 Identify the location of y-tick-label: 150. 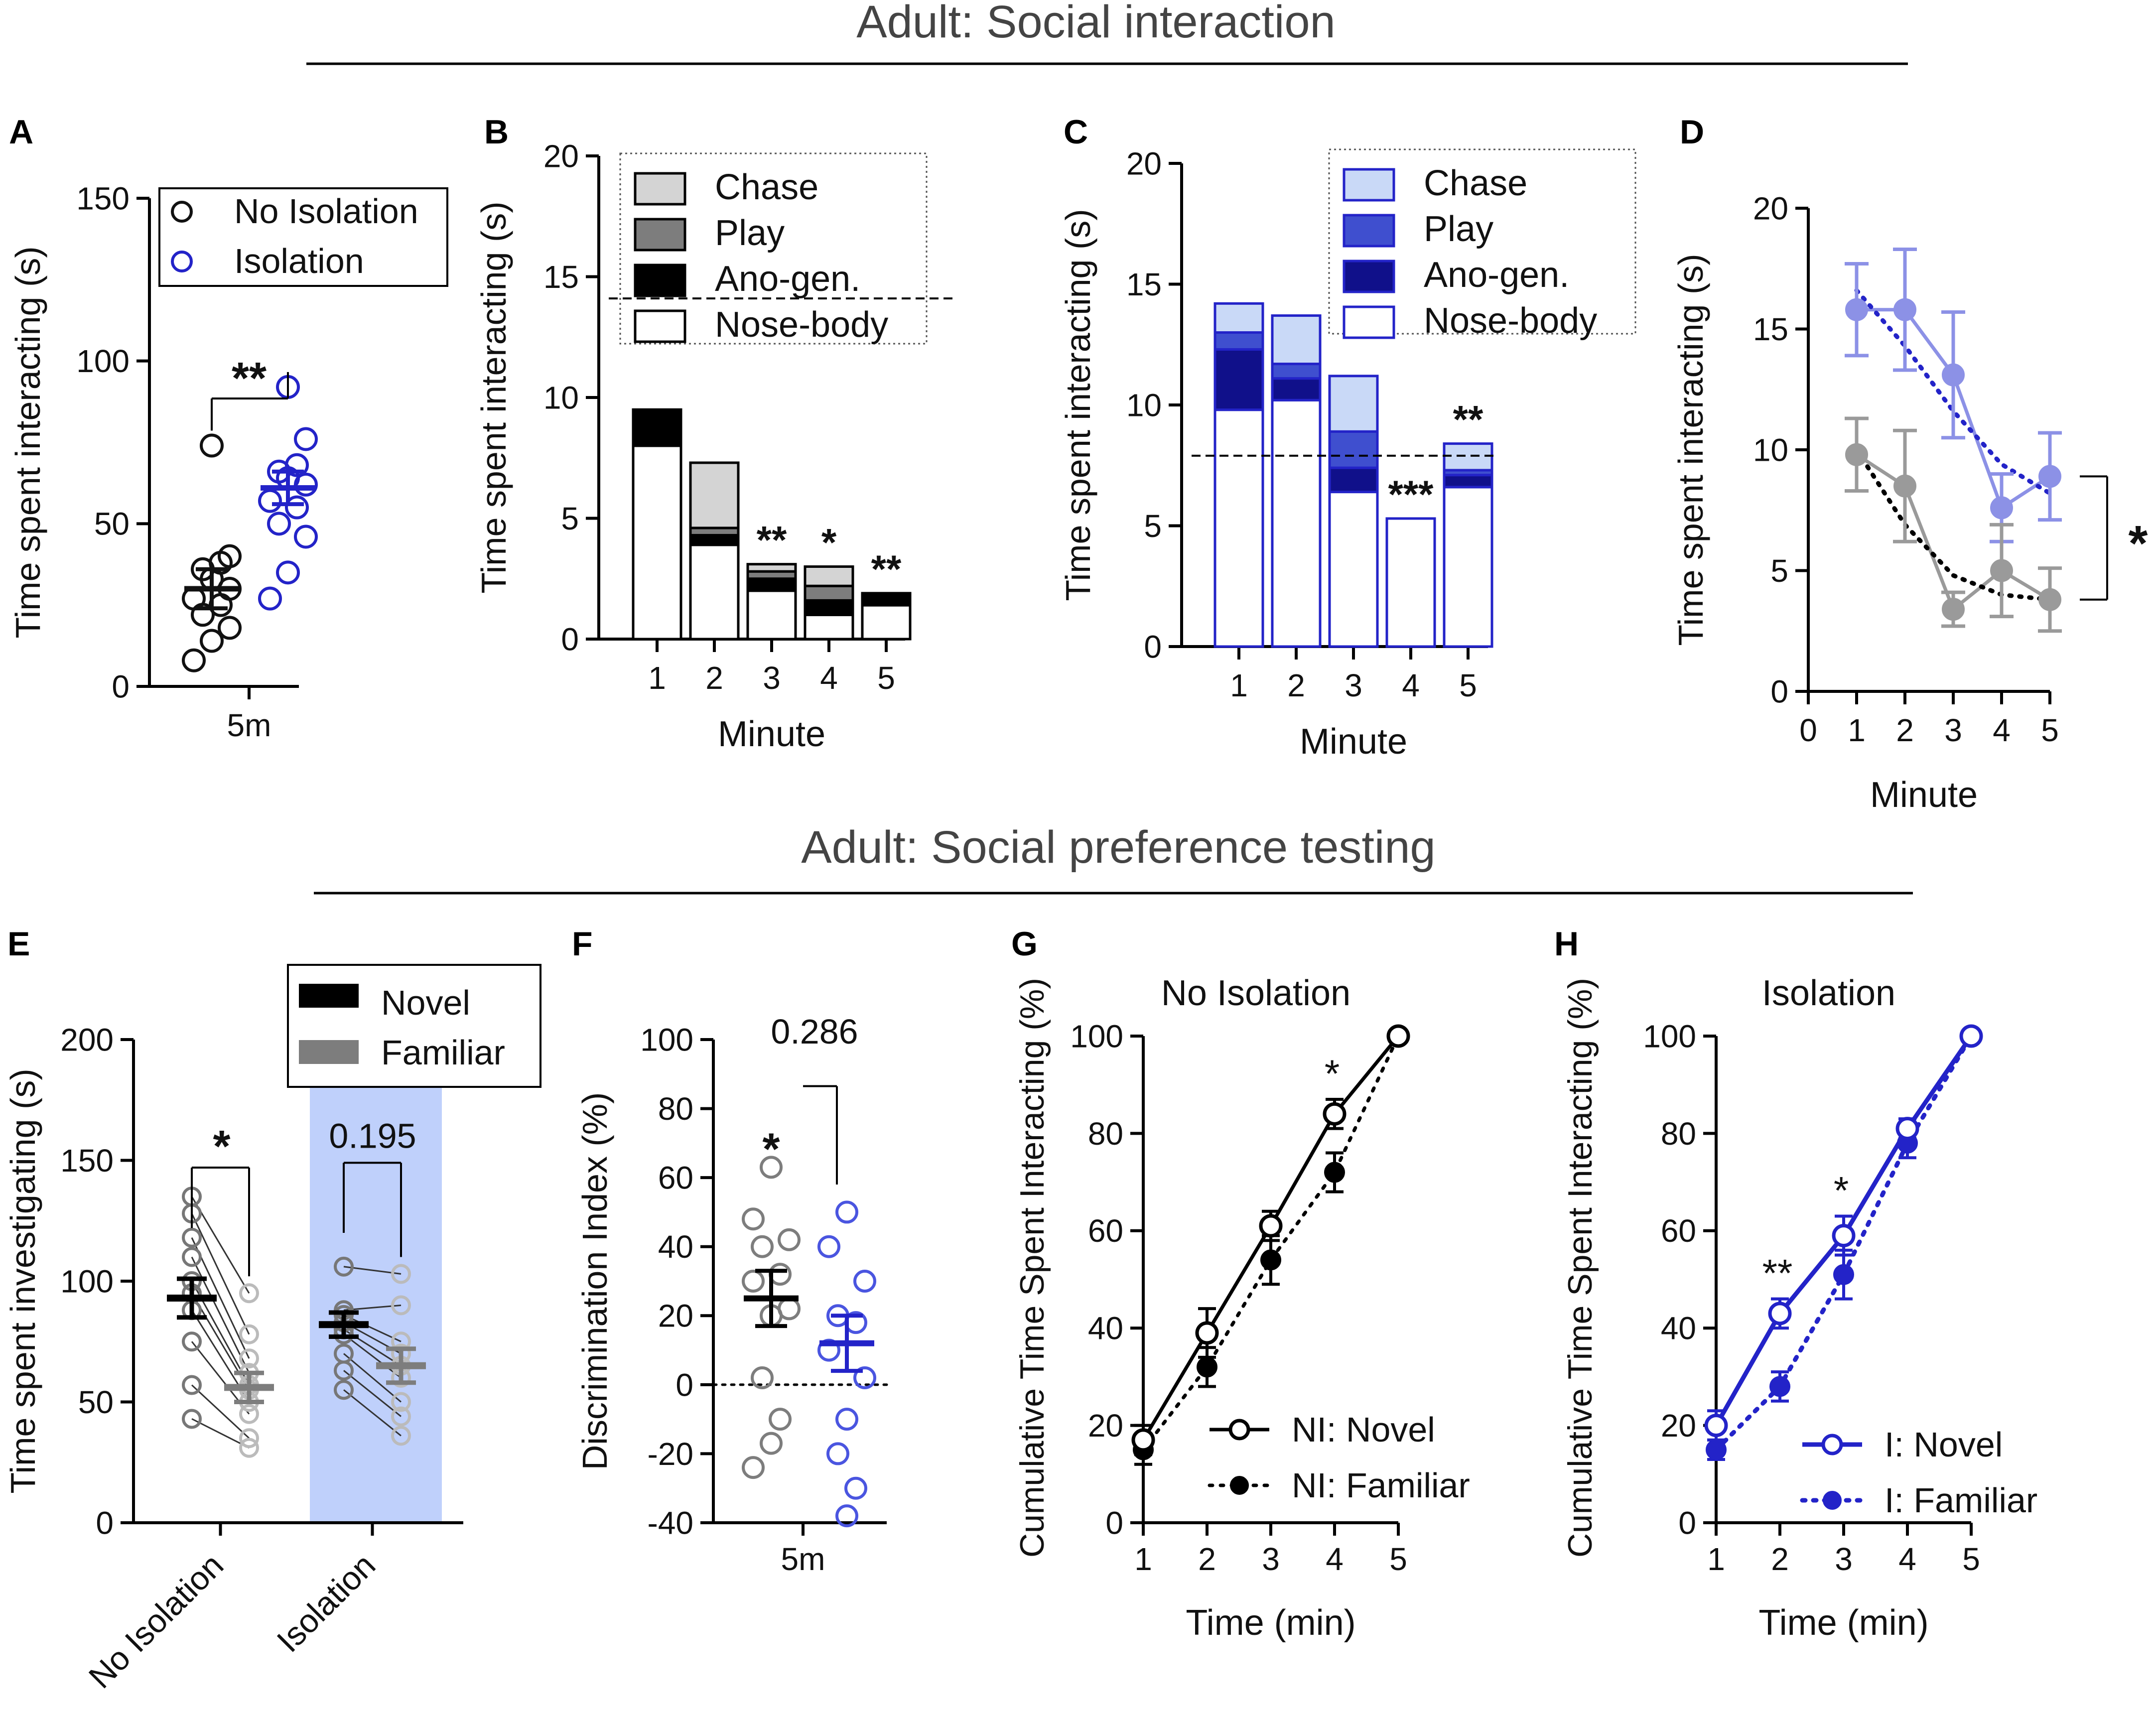
(103, 198).